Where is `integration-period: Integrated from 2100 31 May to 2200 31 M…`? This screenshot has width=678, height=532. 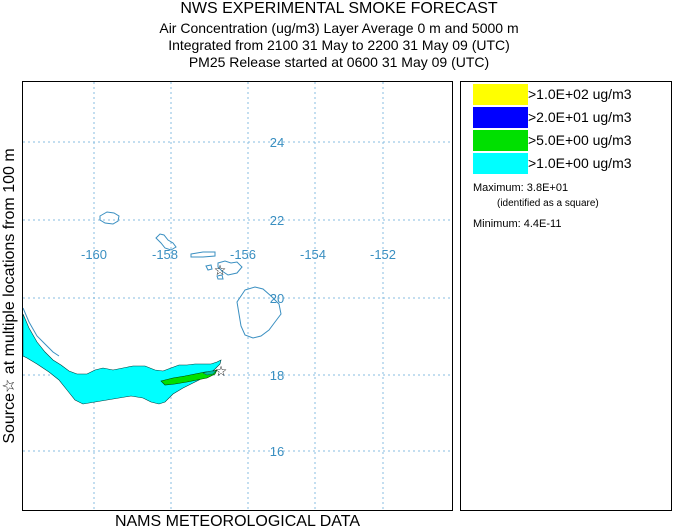
integration-period: Integrated from 2100 31 May to 2200 31 M… is located at coordinates (339, 45).